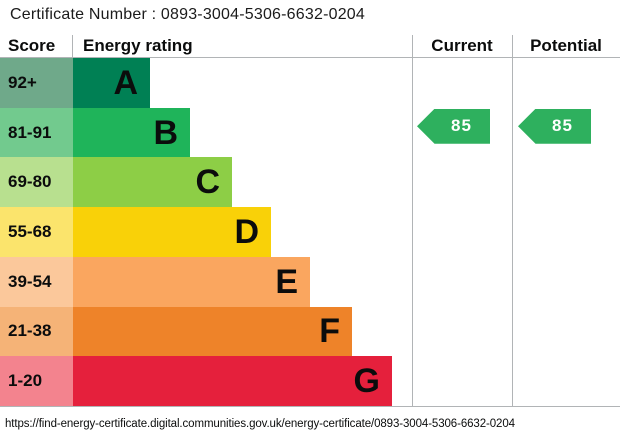  I want to click on score-range-c: 69-80, so click(36, 182).